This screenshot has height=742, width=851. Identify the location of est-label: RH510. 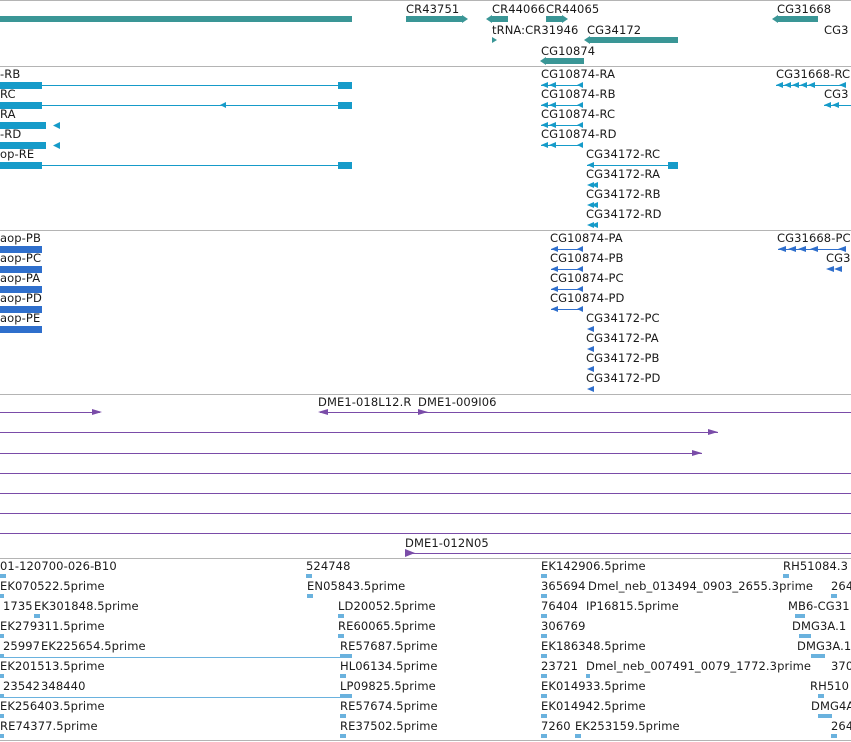
(830, 686).